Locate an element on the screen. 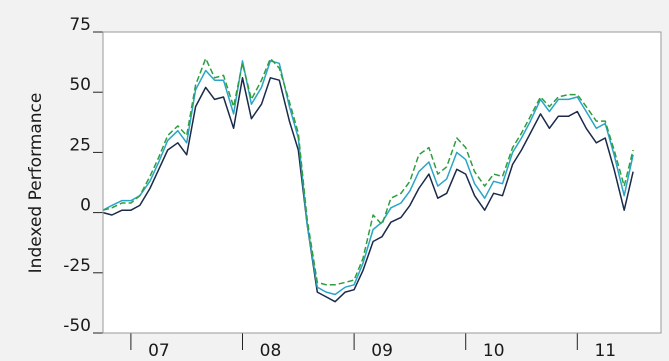  y-tick-label: 0 is located at coordinates (85, 206).